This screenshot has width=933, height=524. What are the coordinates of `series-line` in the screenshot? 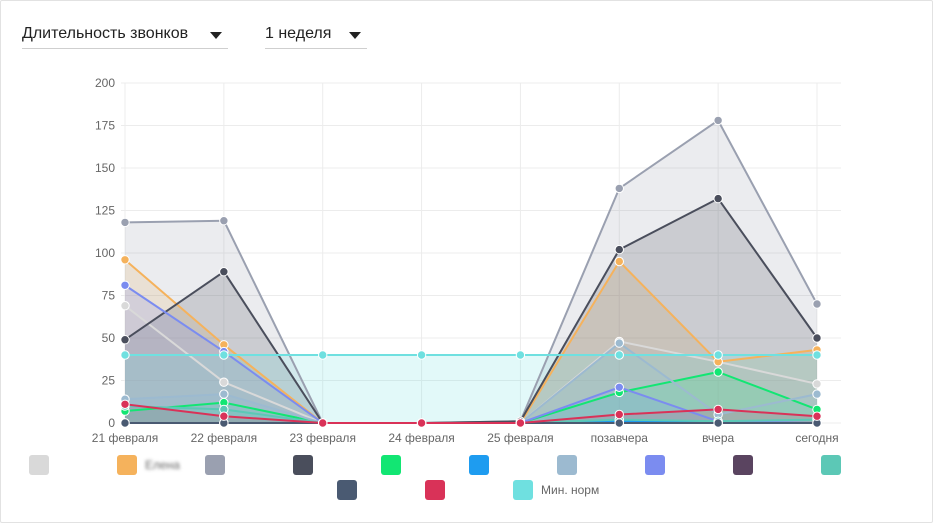 It's located at (471, 413).